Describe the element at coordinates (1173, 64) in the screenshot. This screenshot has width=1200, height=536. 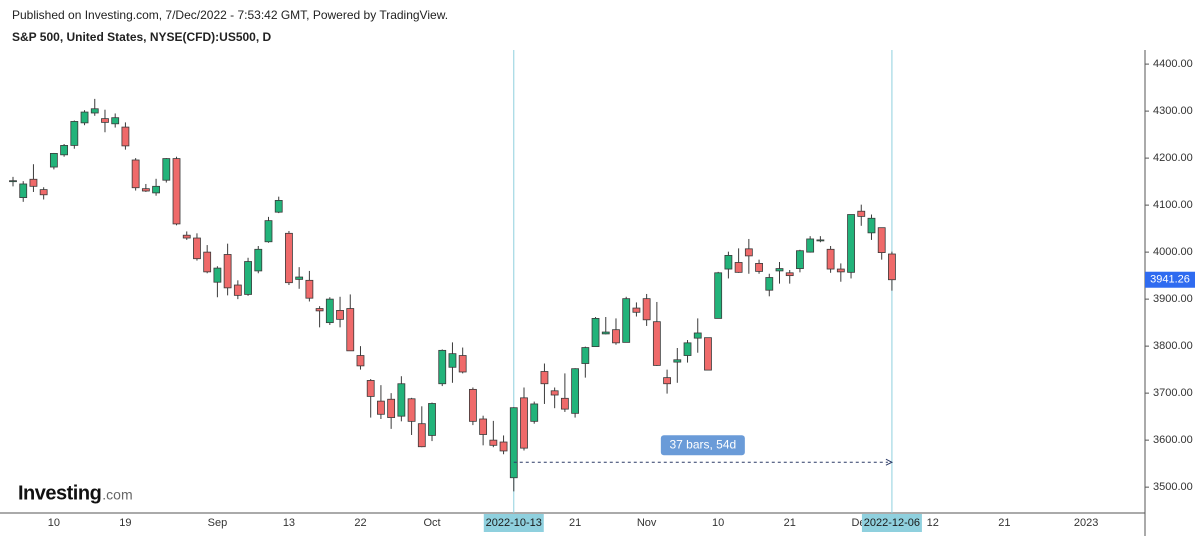
I see `y-tick-label: 4400.00` at that location.